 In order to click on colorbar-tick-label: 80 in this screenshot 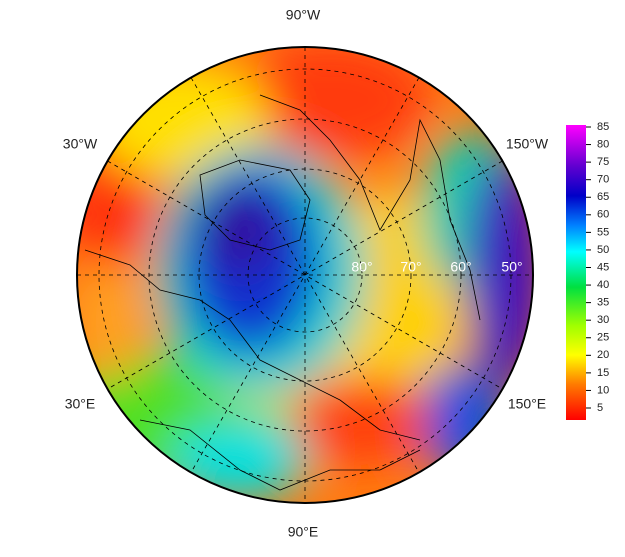, I will do `click(603, 144)`.